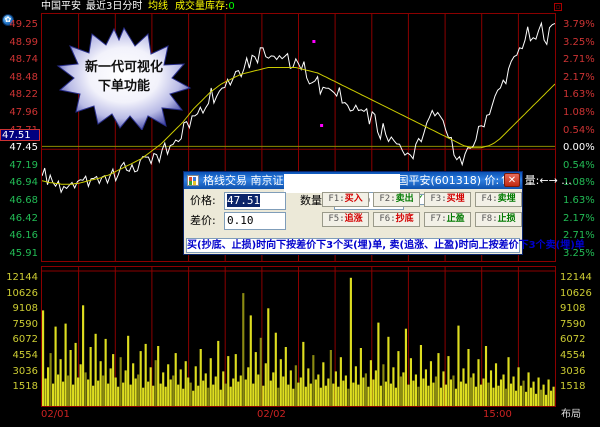  I want to click on price-axis-right-label: 2.71%, so click(579, 60).